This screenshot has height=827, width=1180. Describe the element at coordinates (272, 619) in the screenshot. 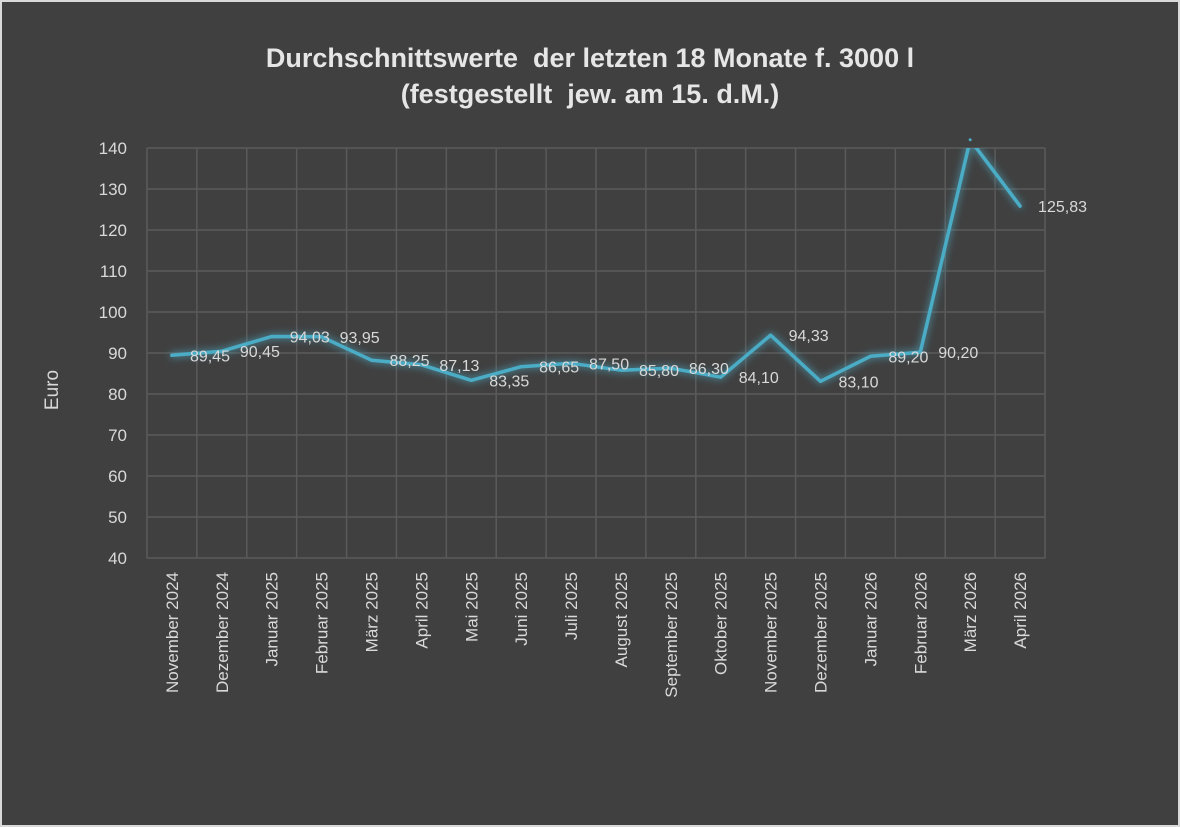

I see `x-tick-label: Januar 2025` at that location.